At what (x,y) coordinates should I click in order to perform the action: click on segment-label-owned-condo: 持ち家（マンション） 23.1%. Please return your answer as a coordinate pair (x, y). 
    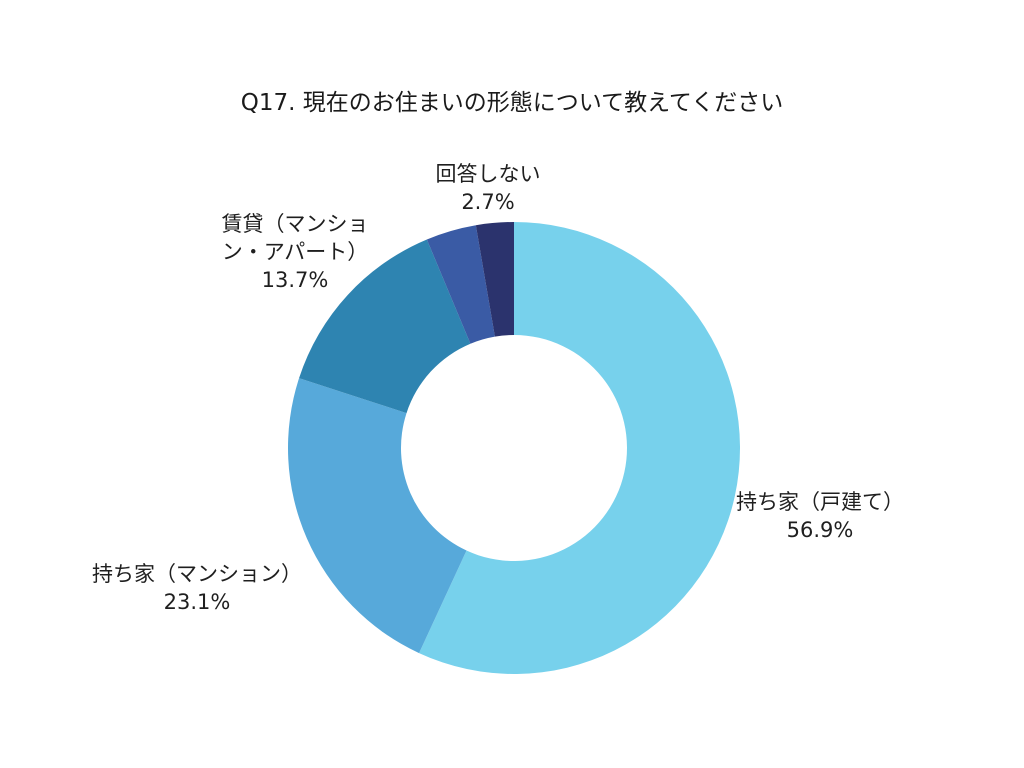
    Looking at the image, I should click on (197, 588).